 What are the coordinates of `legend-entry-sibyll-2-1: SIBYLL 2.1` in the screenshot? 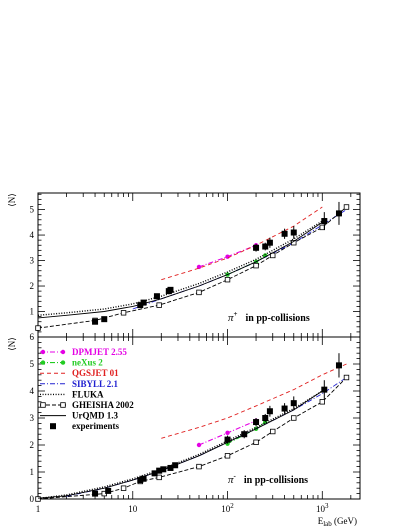 It's located at (79, 384).